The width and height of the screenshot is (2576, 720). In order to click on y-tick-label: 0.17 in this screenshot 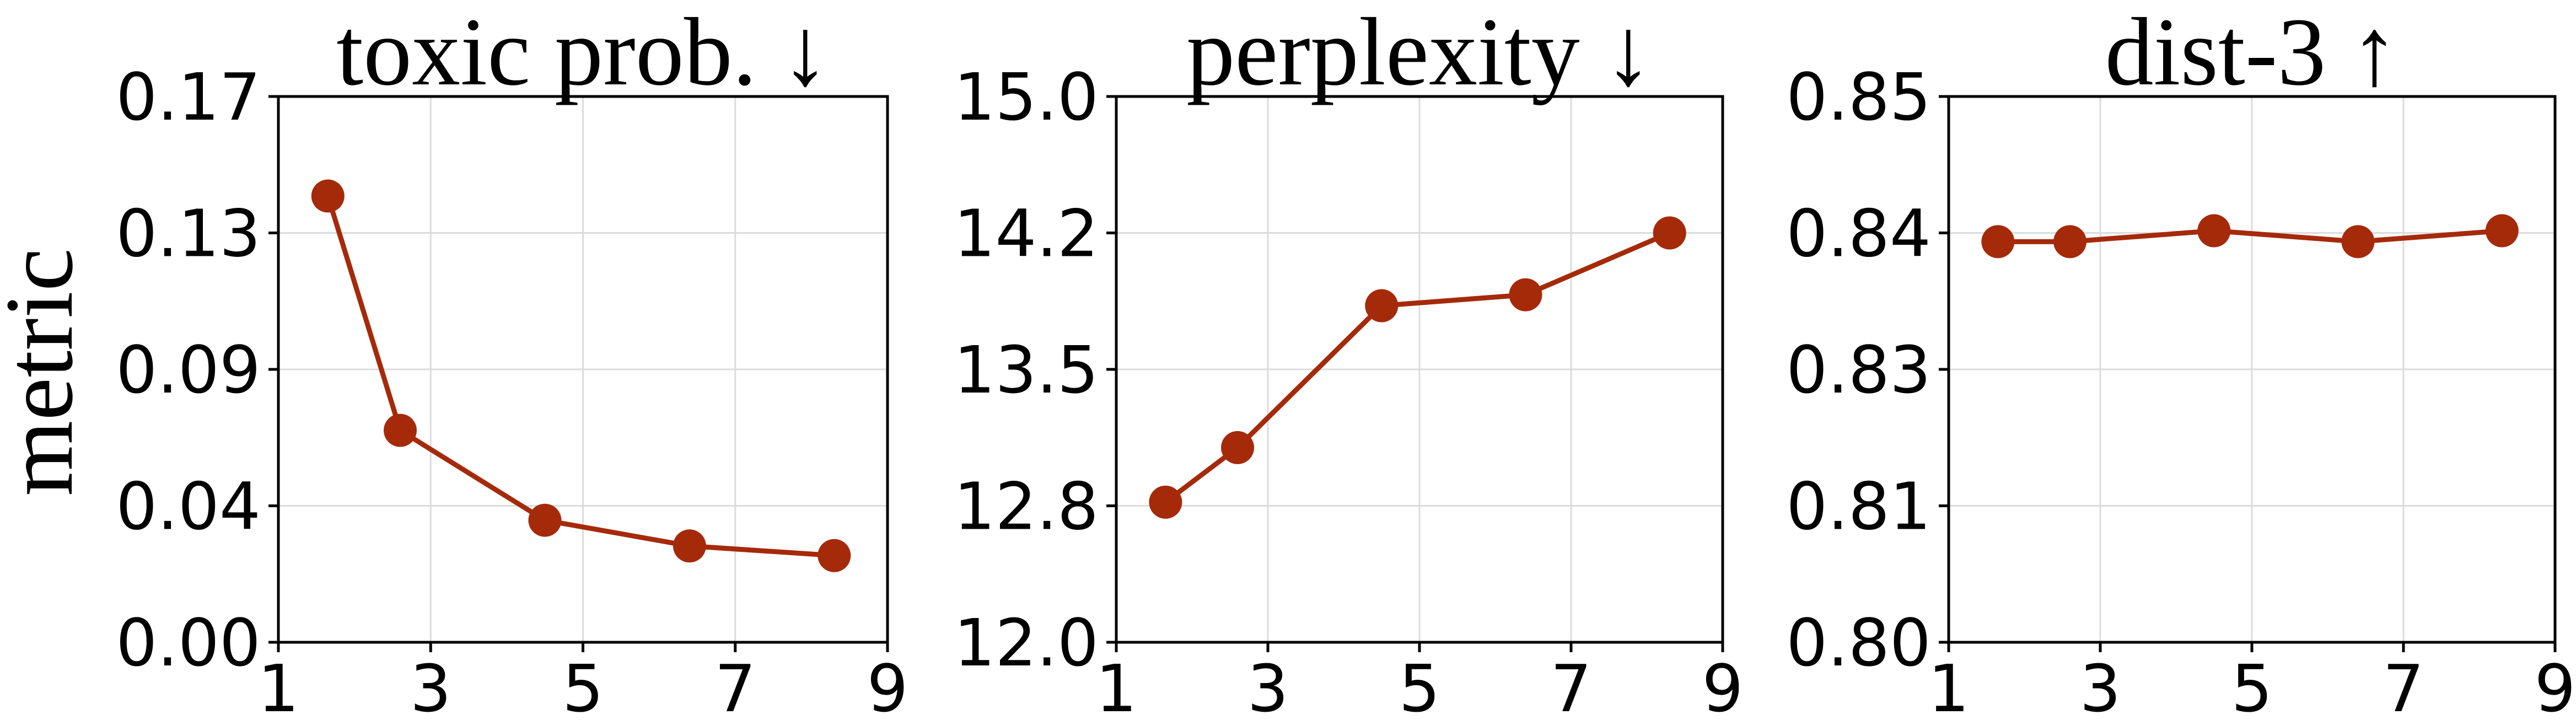, I will do `click(188, 97)`.